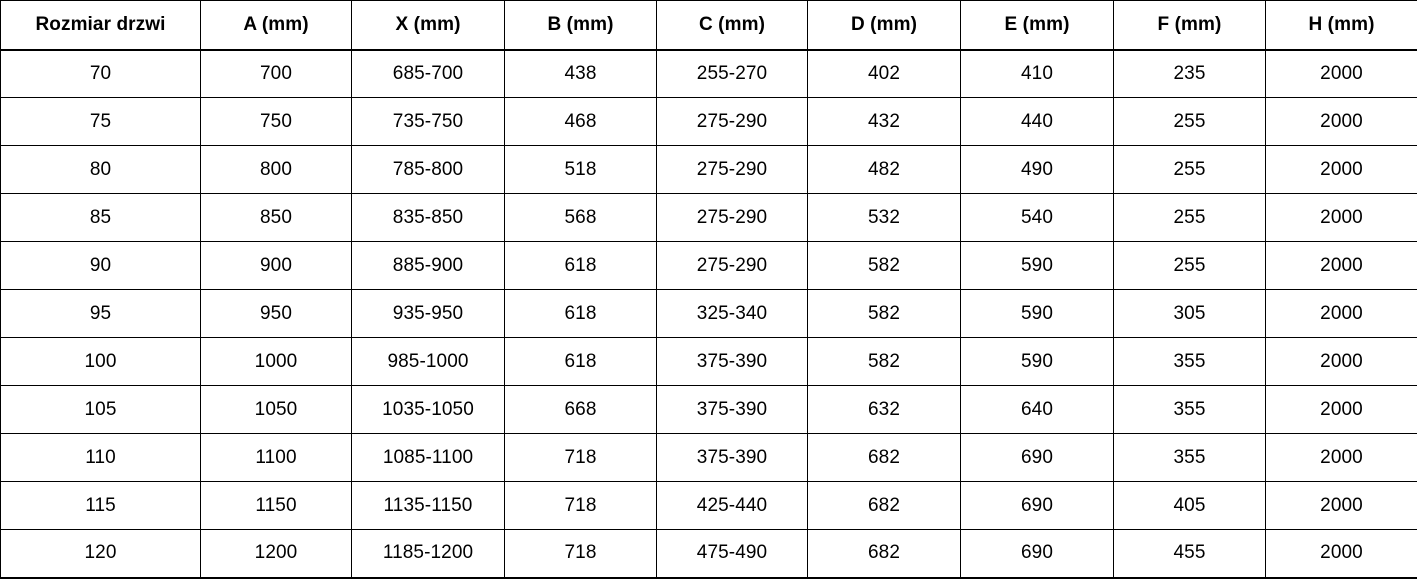 This screenshot has width=1417, height=579. Describe the element at coordinates (1341, 362) in the screenshot. I see `table-cell-r6-c8: 2000` at that location.